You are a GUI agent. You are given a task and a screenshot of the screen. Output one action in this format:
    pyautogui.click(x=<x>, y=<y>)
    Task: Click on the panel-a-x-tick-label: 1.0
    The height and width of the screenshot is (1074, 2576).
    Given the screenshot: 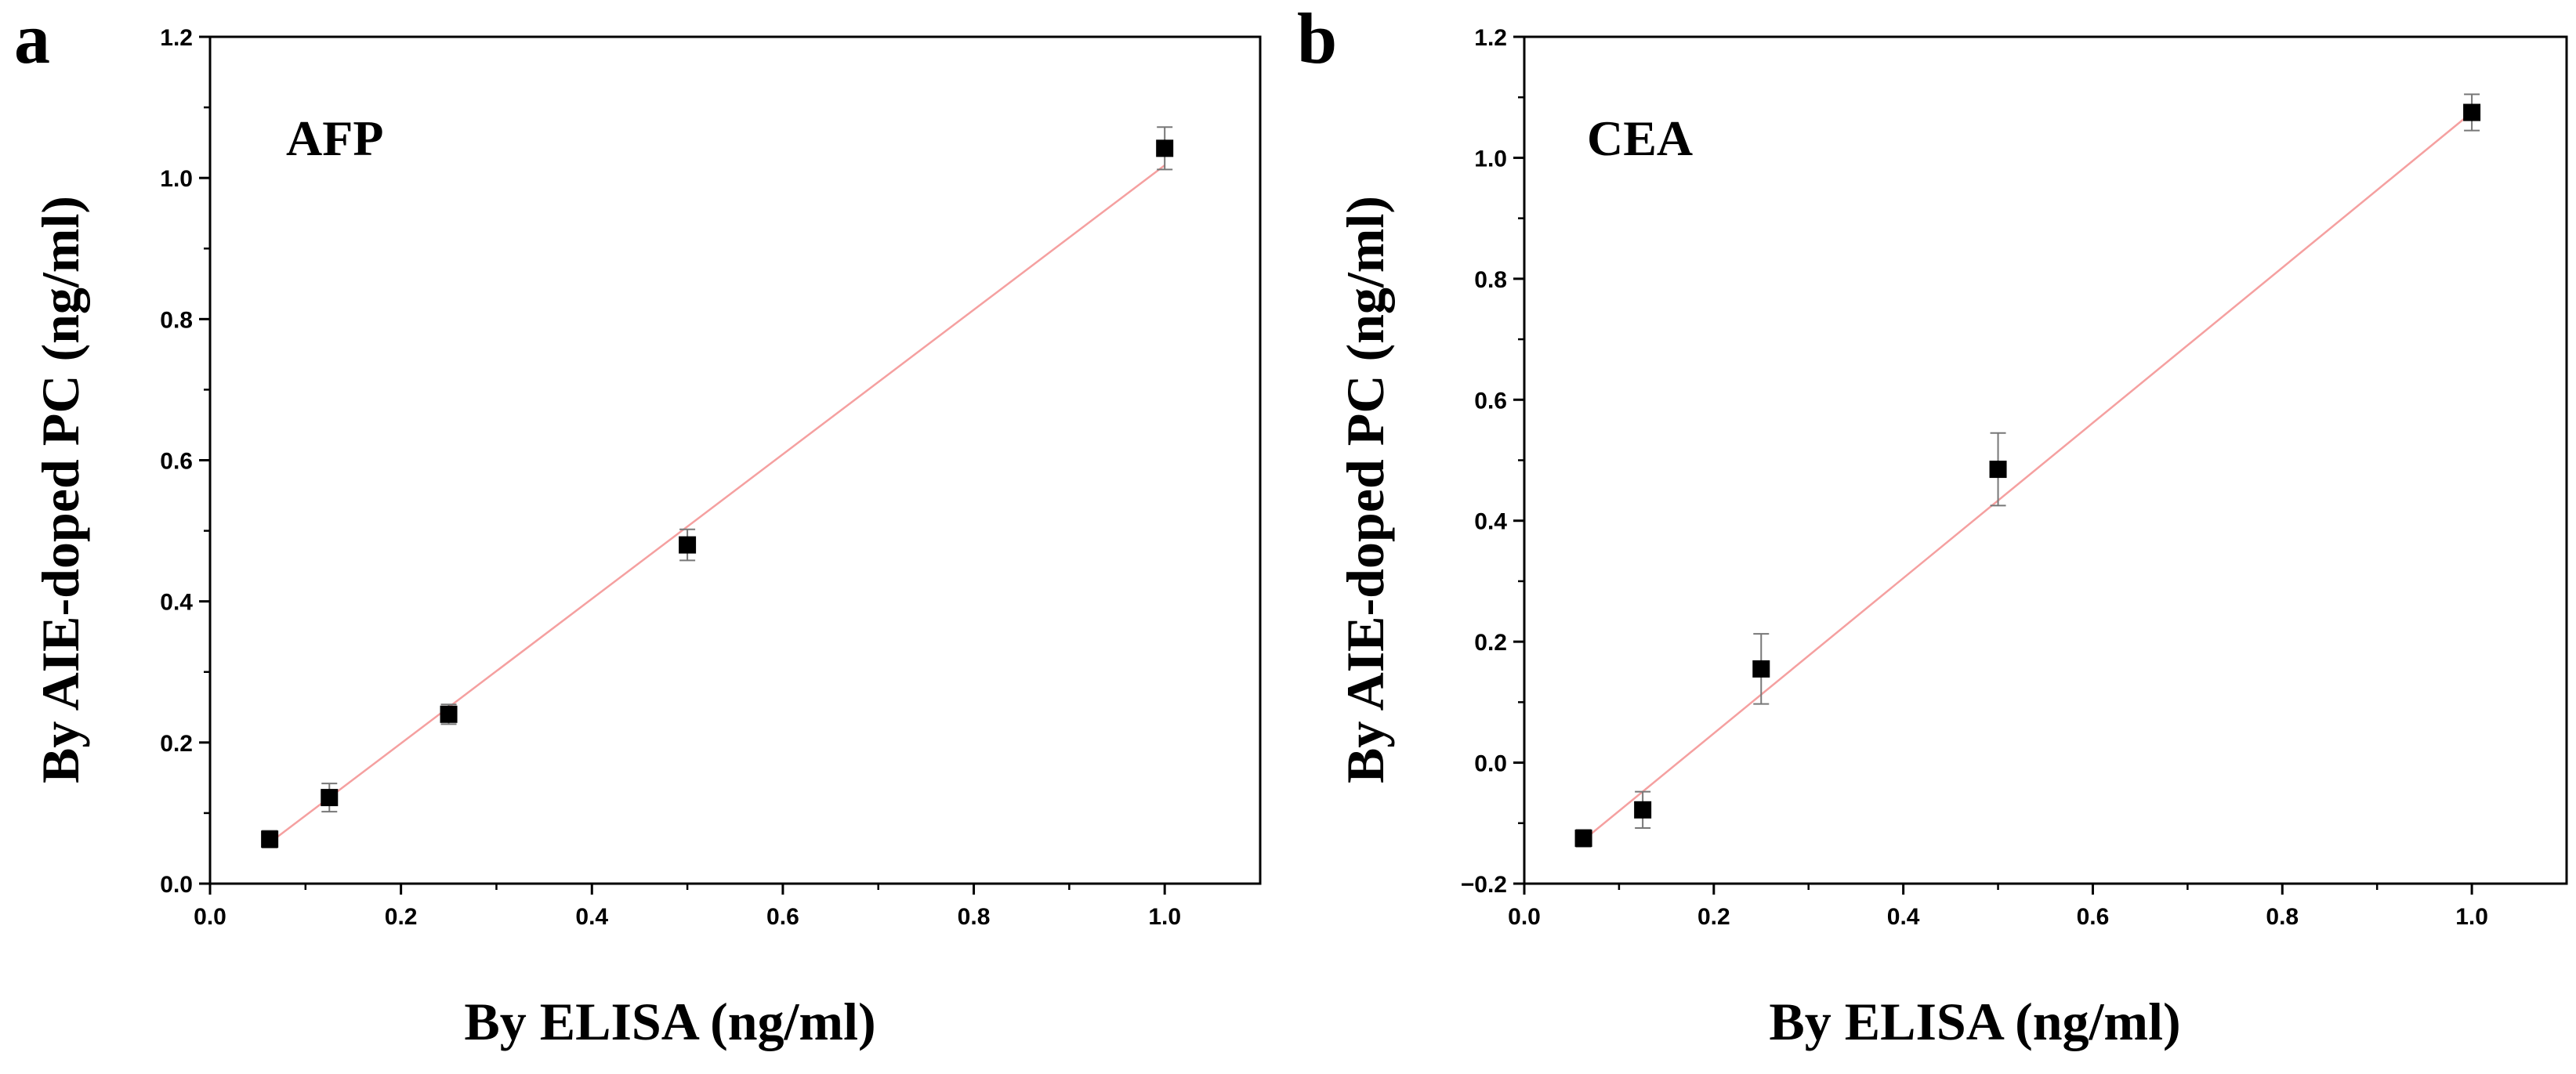 What is the action you would take?
    pyautogui.click(x=1164, y=917)
    